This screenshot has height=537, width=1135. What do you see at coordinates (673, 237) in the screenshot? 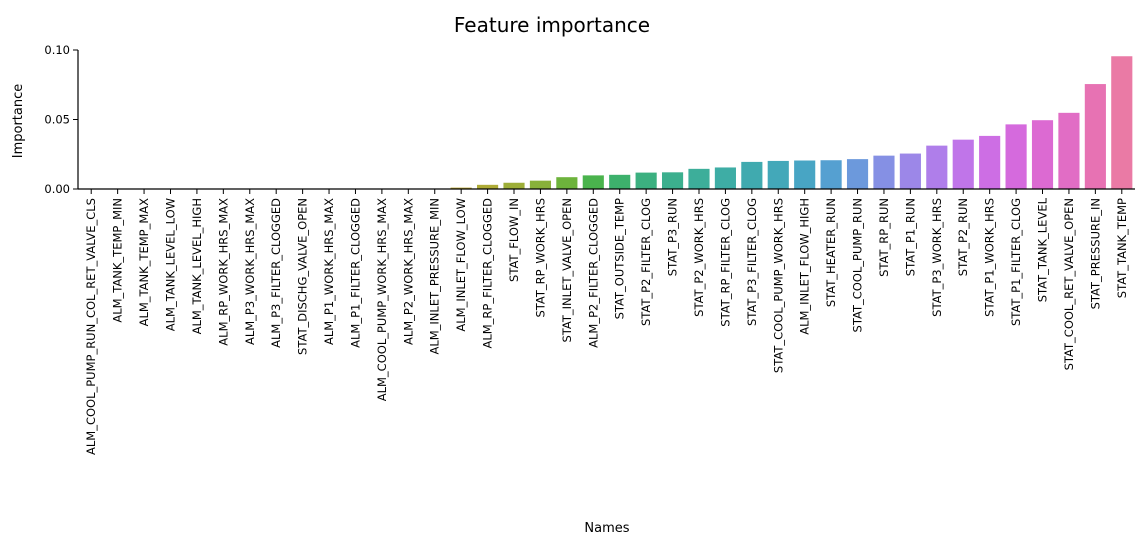
I see `x-tick-label: STAT_P3_RUN` at bounding box center [673, 237].